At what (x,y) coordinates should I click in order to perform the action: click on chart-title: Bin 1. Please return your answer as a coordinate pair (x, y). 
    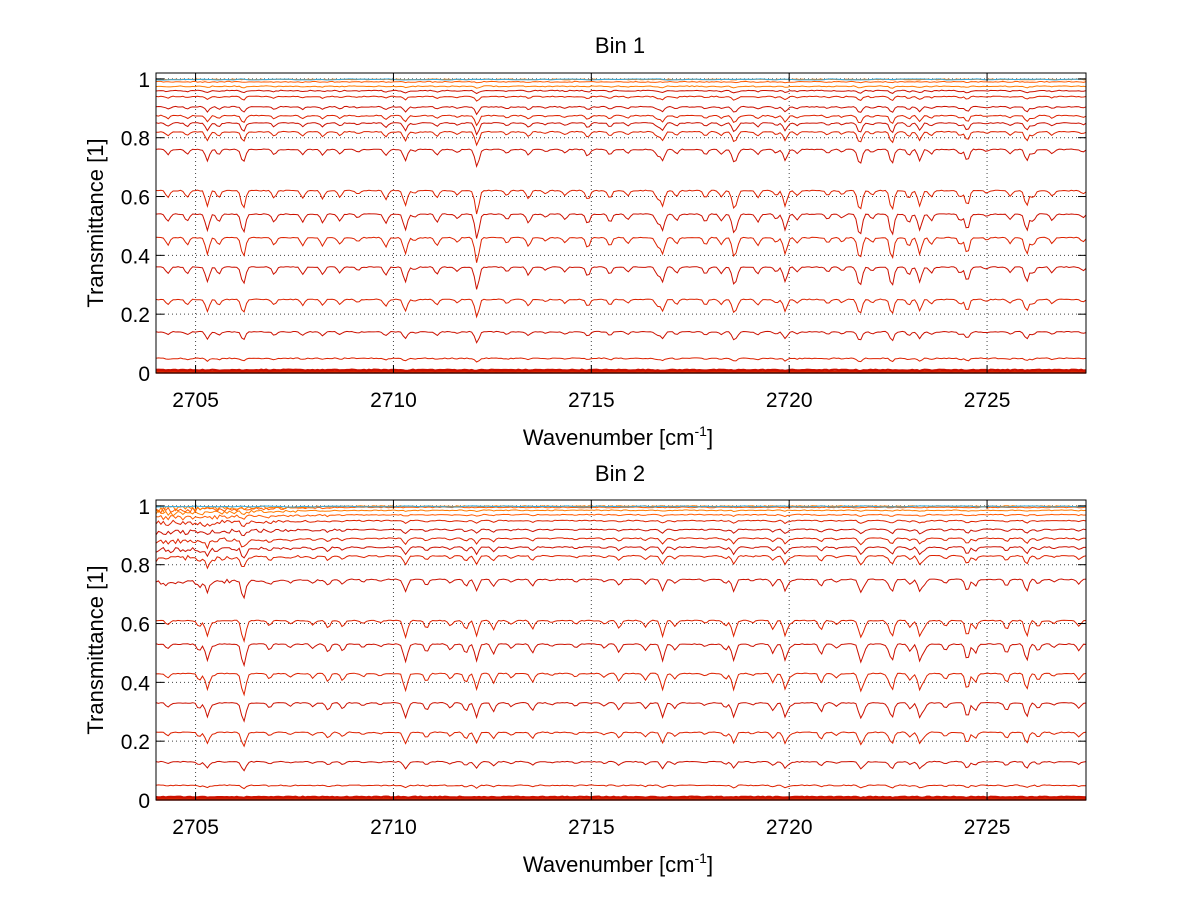
    Looking at the image, I should click on (620, 45).